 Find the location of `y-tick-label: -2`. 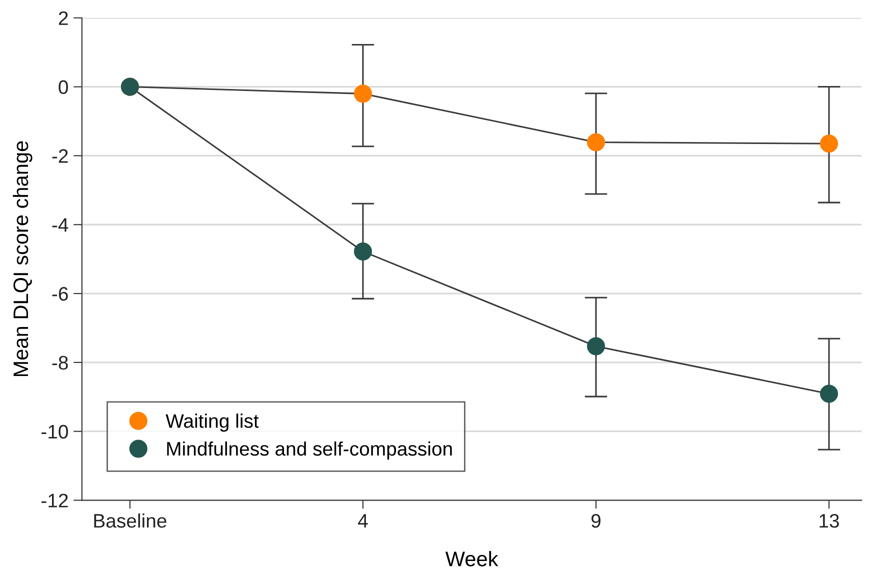

y-tick-label: -2 is located at coordinates (60, 156).